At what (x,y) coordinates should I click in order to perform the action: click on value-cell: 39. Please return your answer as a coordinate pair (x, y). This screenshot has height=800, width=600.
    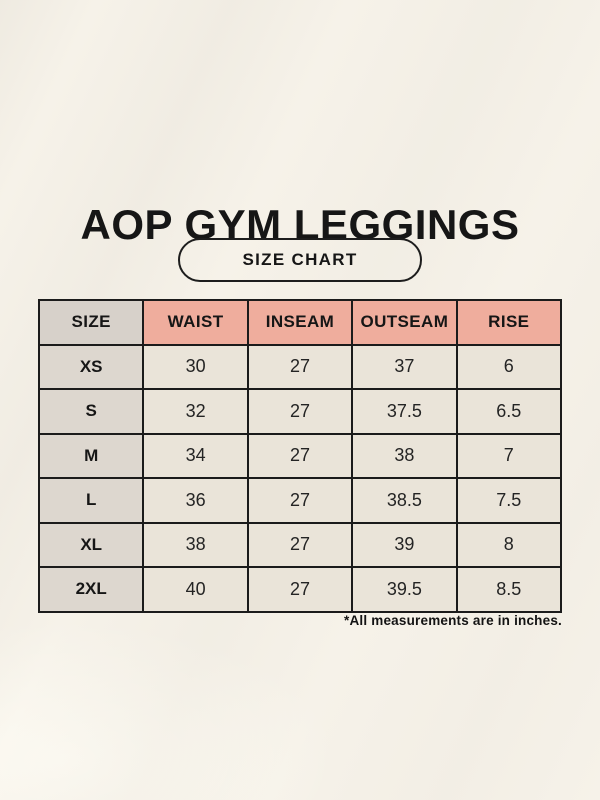
    Looking at the image, I should click on (404, 544).